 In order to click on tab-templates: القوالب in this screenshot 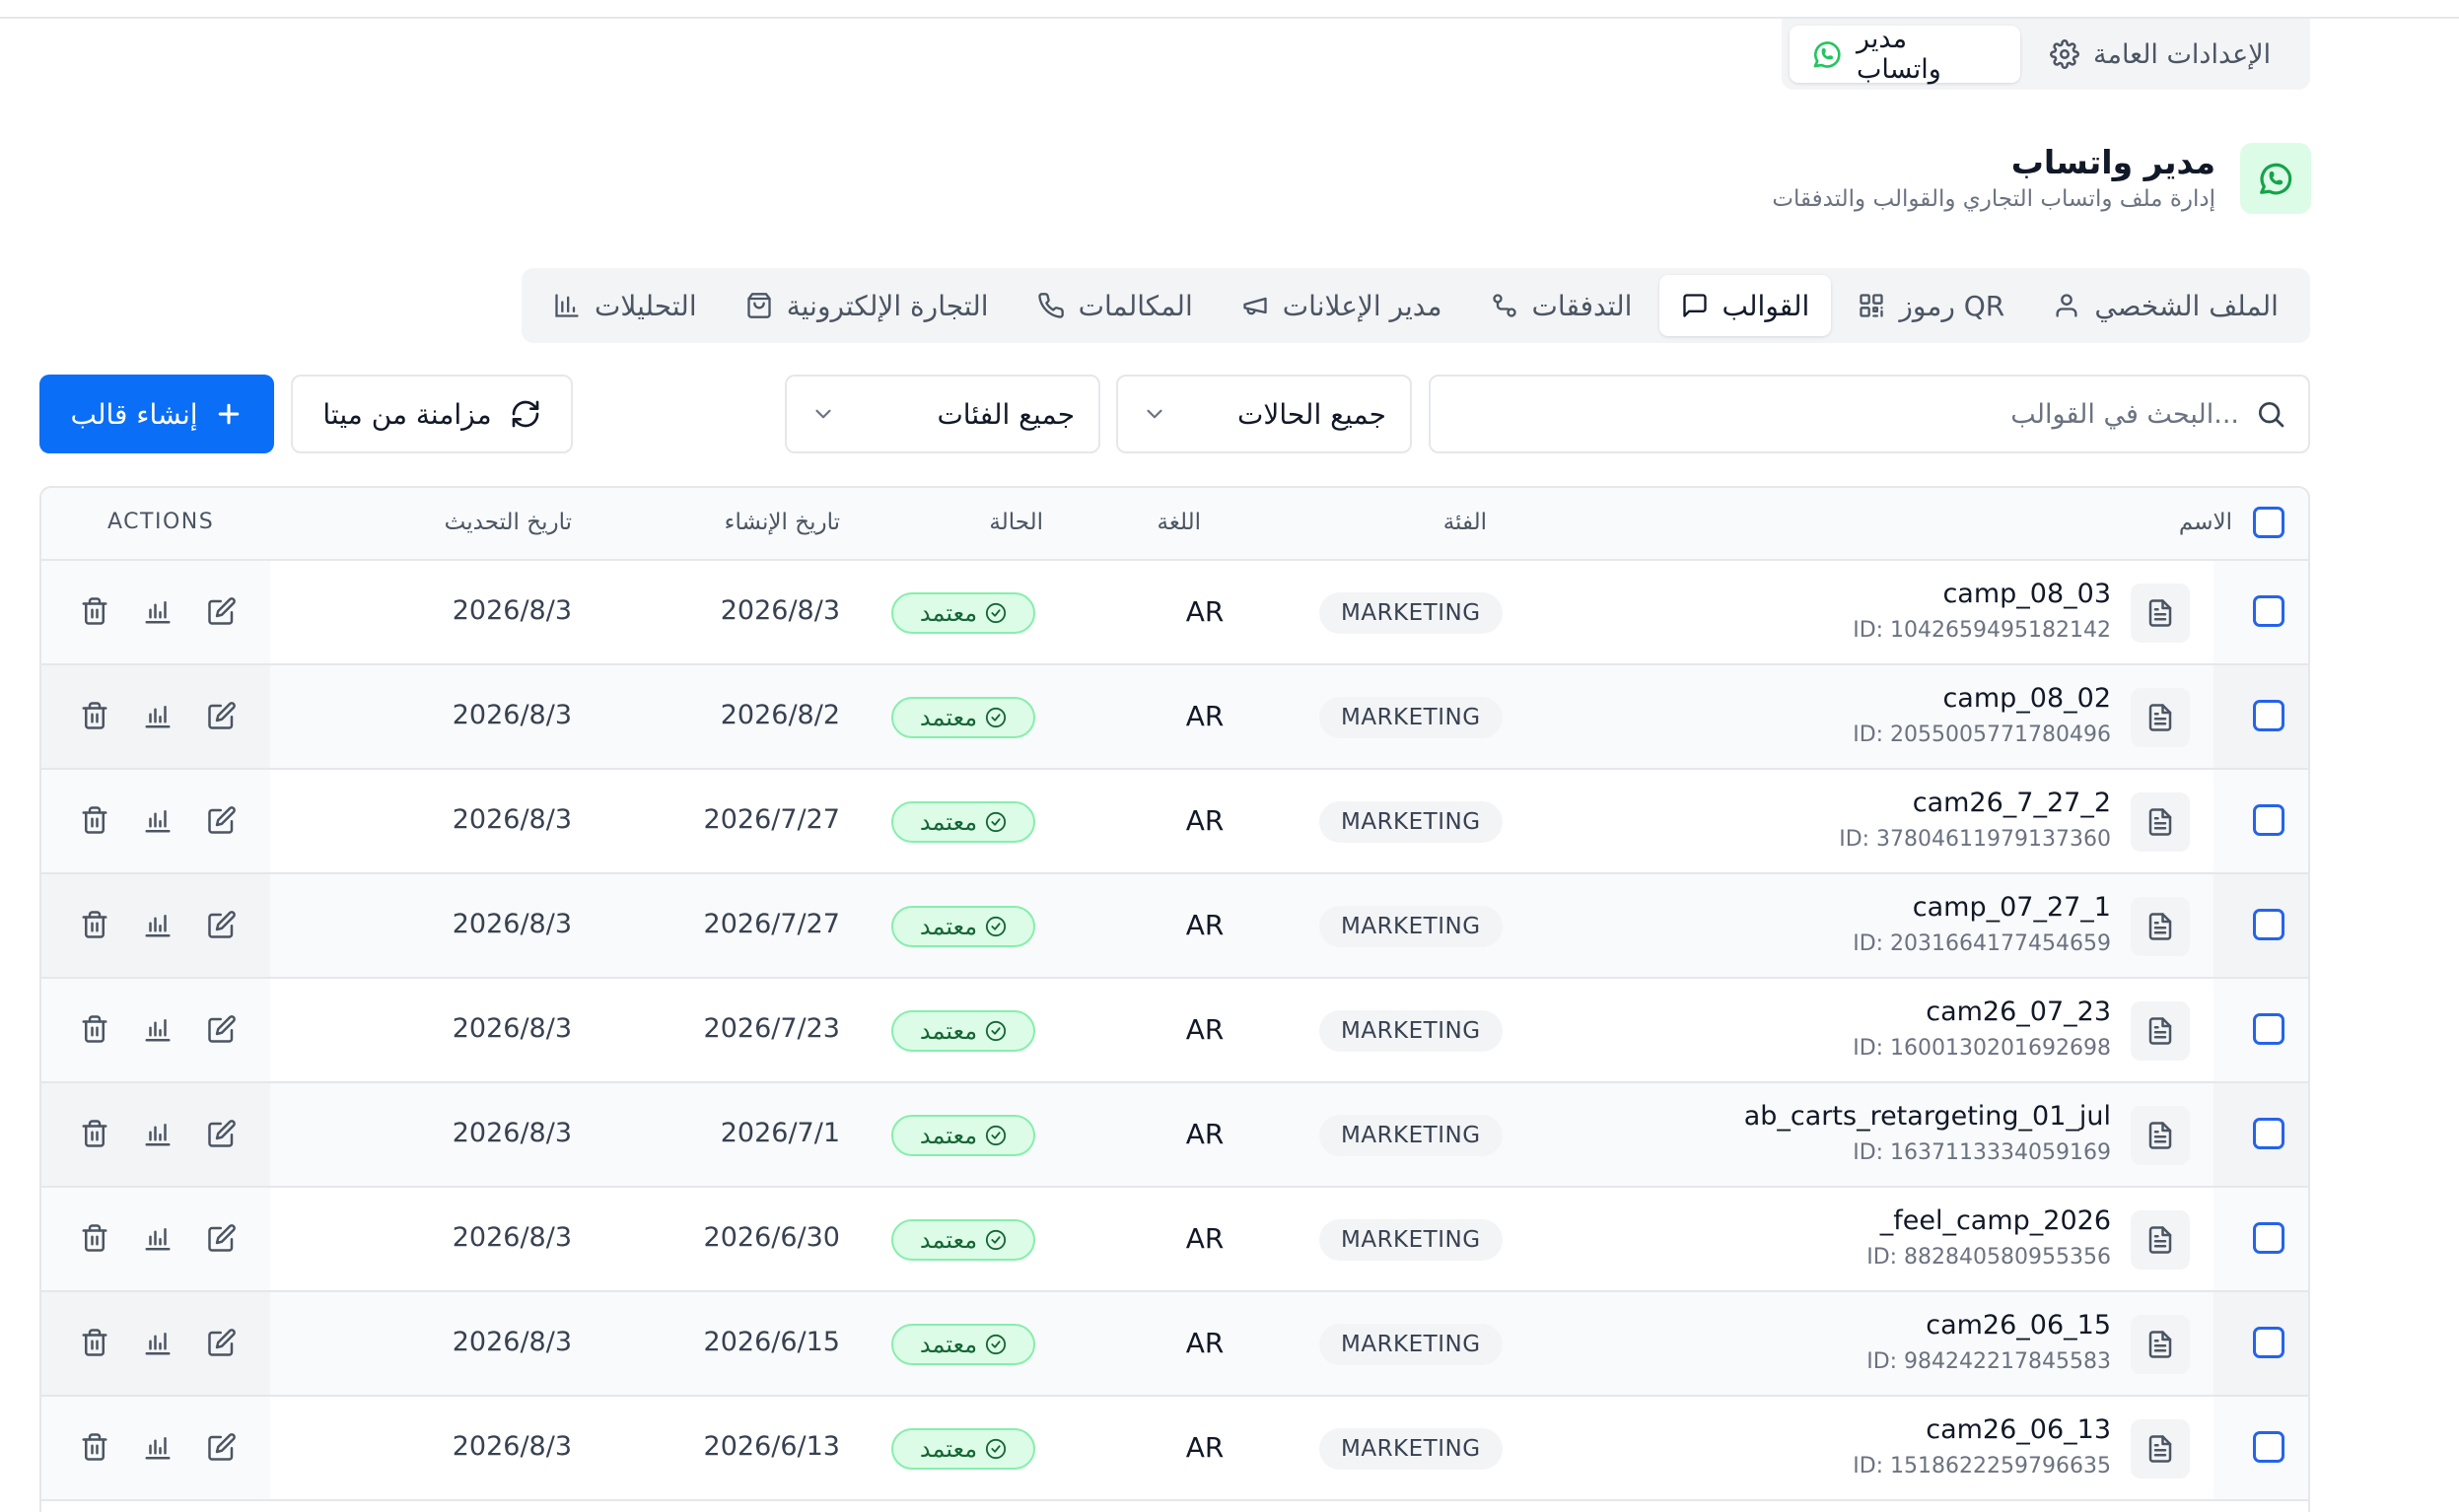, I will do `click(1745, 305)`.